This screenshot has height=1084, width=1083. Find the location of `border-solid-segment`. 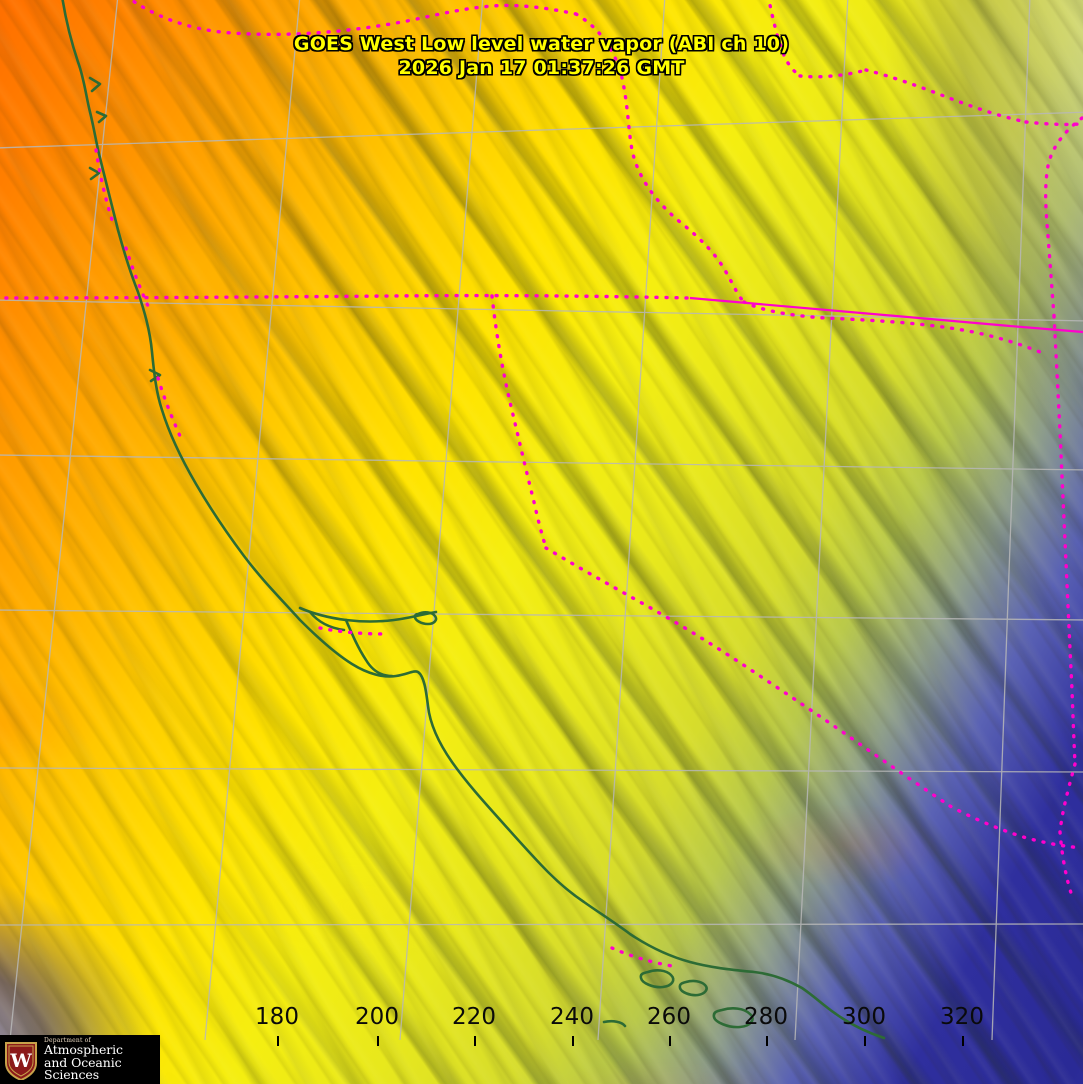

border-solid-segment is located at coordinates (886, 315).